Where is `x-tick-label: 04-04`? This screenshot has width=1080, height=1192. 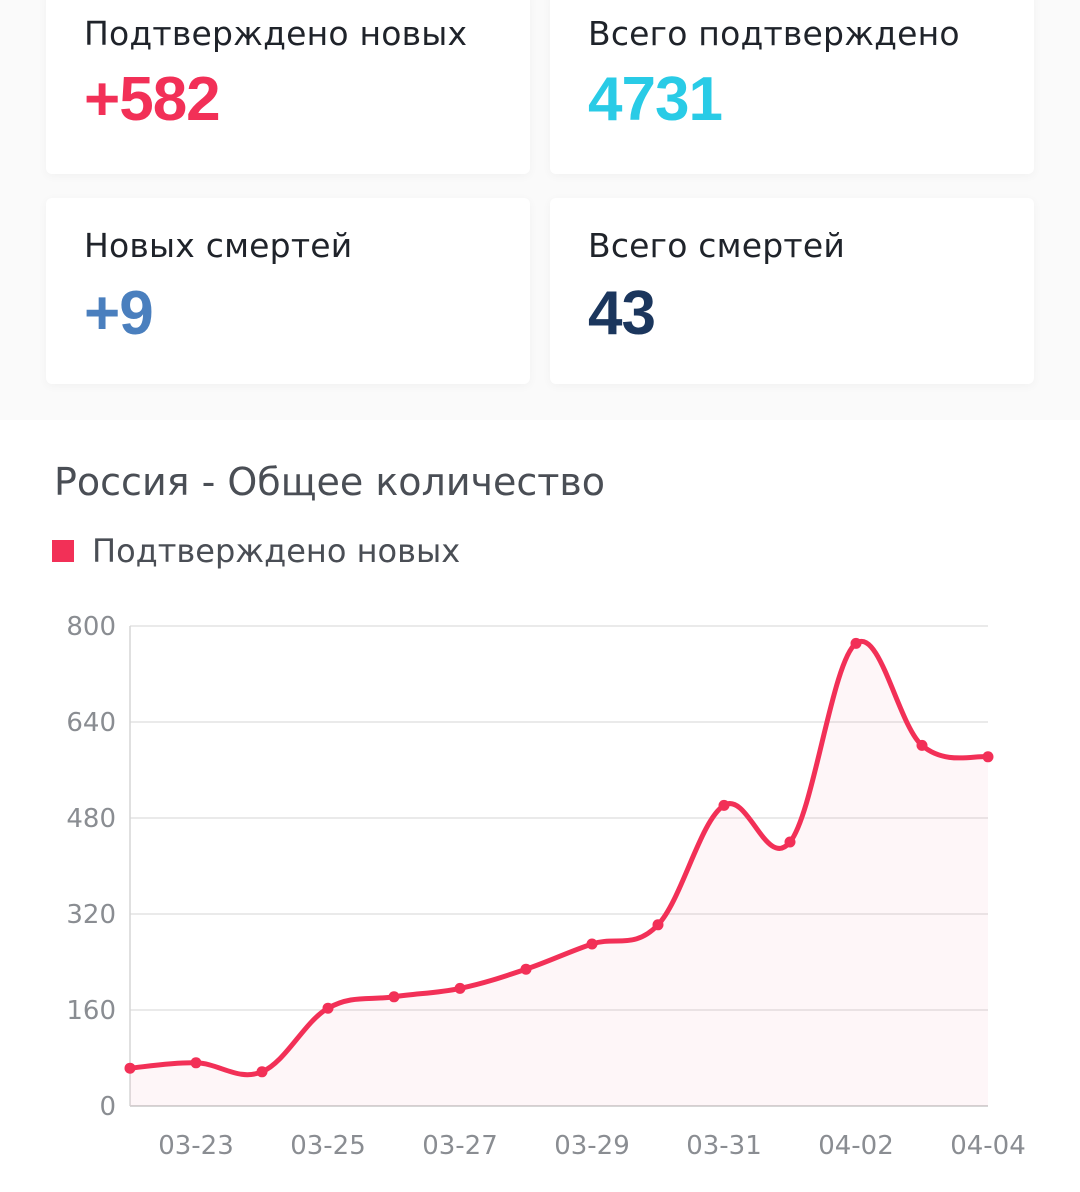
x-tick-label: 04-04 is located at coordinates (988, 1146).